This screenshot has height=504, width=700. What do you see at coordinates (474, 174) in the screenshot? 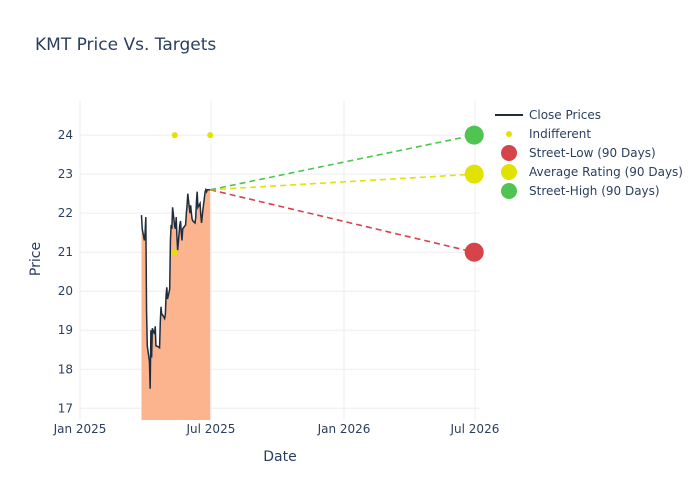
I see `average-rating-point` at bounding box center [474, 174].